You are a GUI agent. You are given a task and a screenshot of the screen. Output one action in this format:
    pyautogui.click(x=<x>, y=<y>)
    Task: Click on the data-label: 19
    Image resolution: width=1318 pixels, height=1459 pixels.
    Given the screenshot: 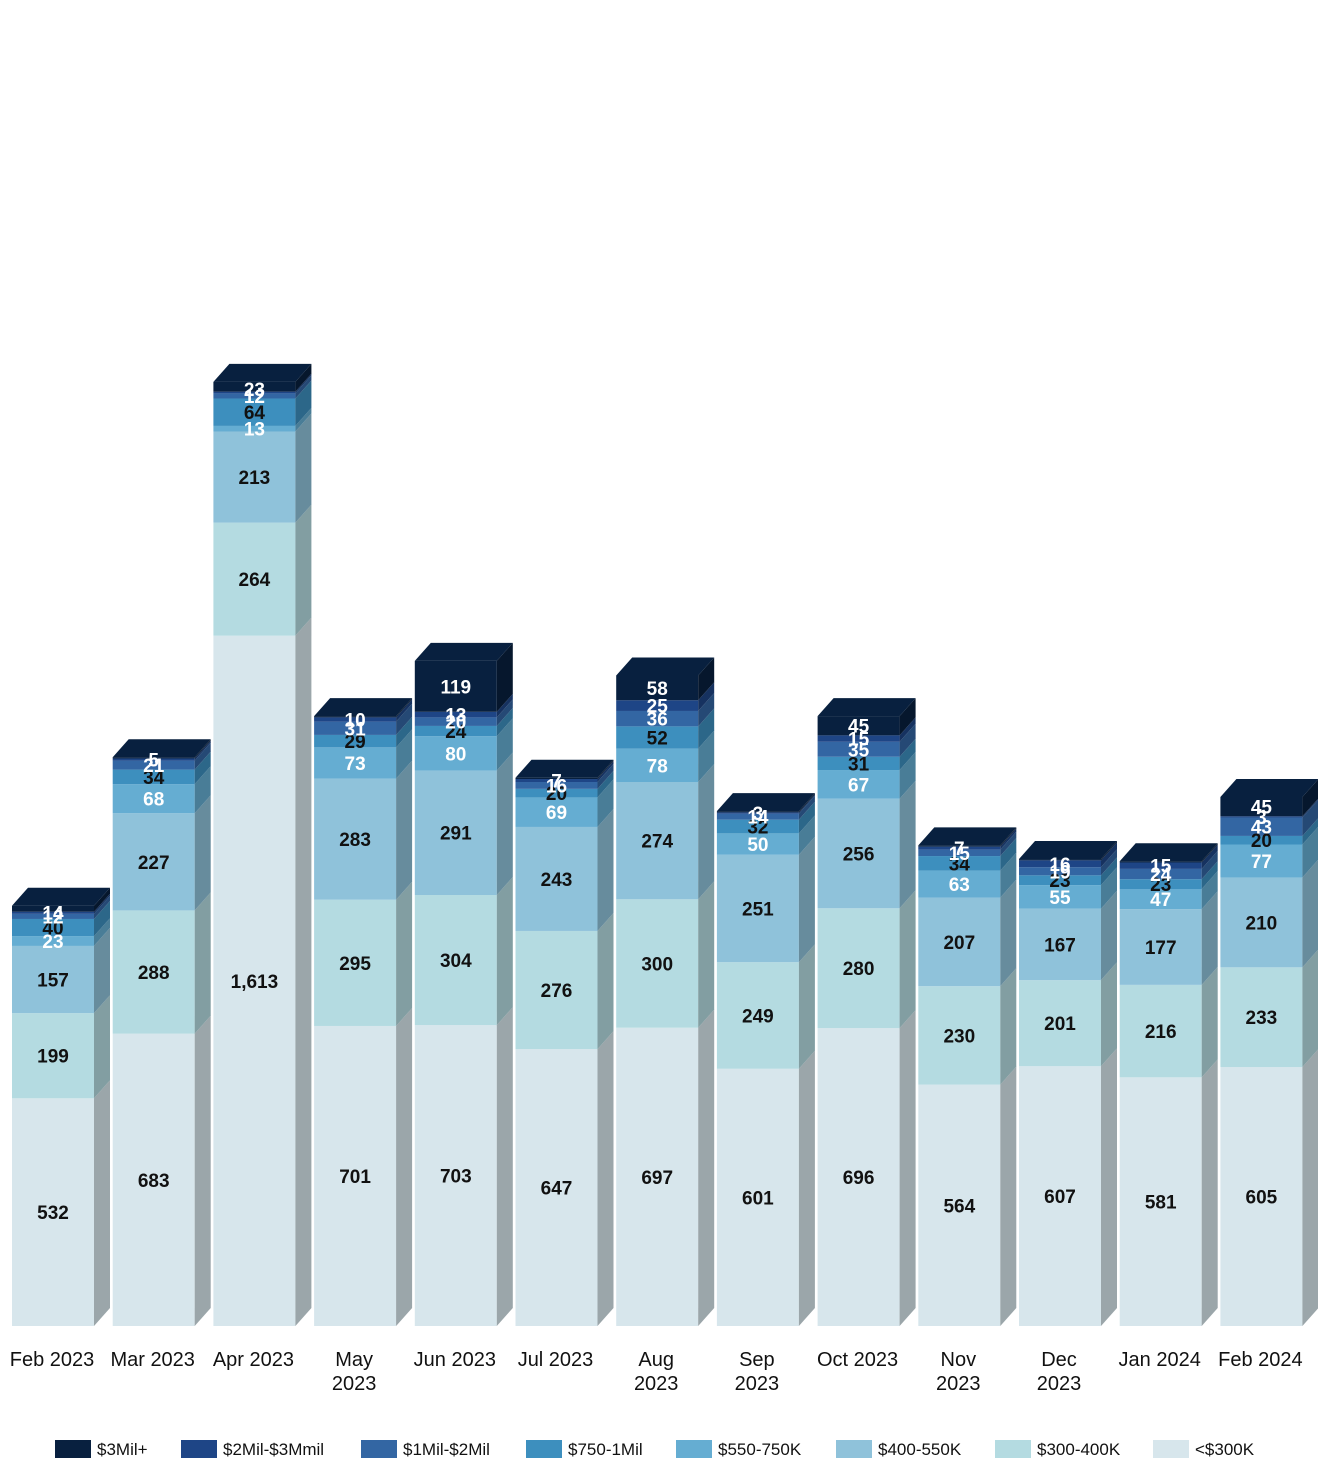 What is the action you would take?
    pyautogui.click(x=1059, y=872)
    